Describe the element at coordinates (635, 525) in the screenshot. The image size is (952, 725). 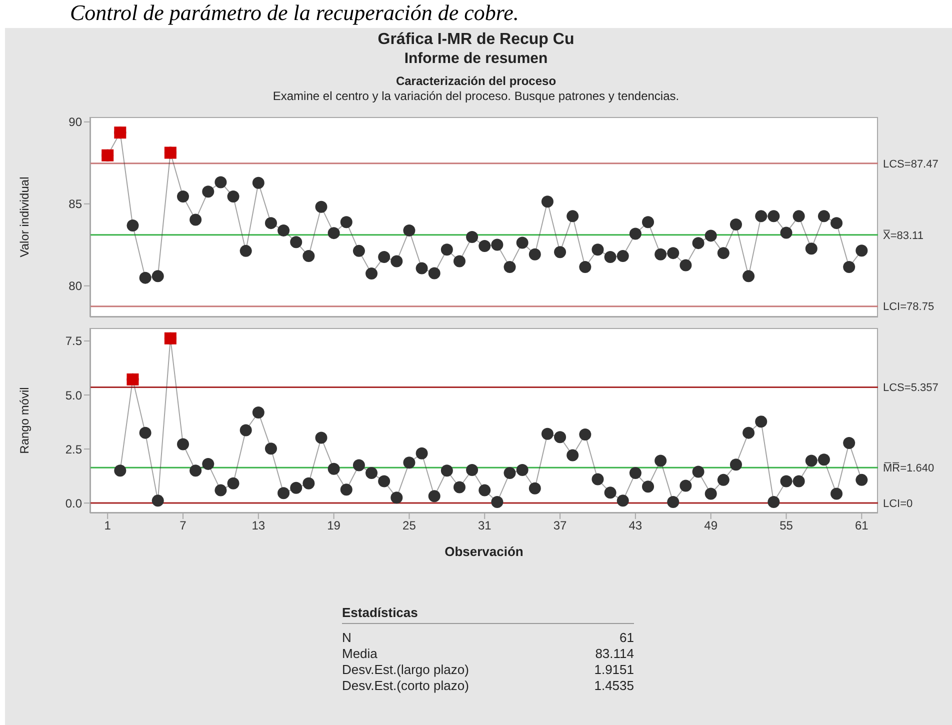
I see `x-tick-label: 43` at that location.